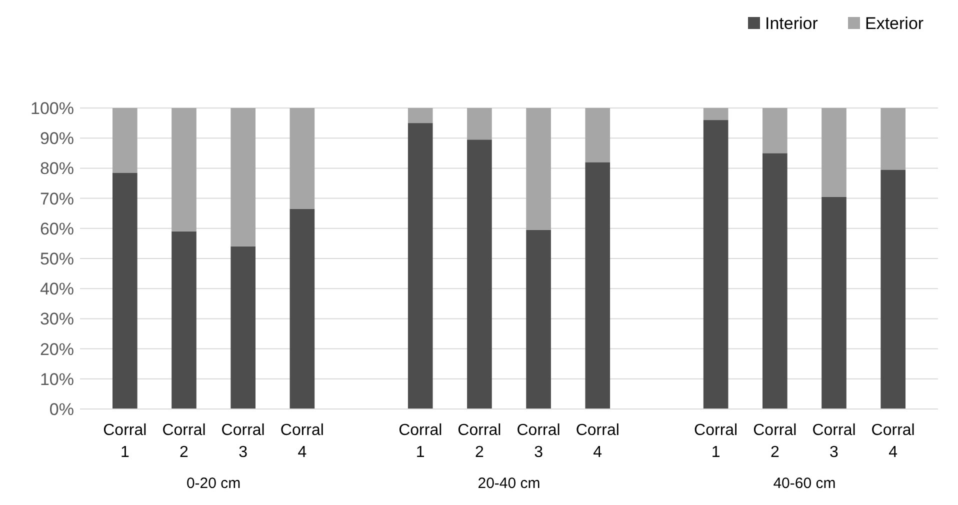 This screenshot has width=958, height=505. What do you see at coordinates (57, 258) in the screenshot?
I see `y-tick-label: 50%` at bounding box center [57, 258].